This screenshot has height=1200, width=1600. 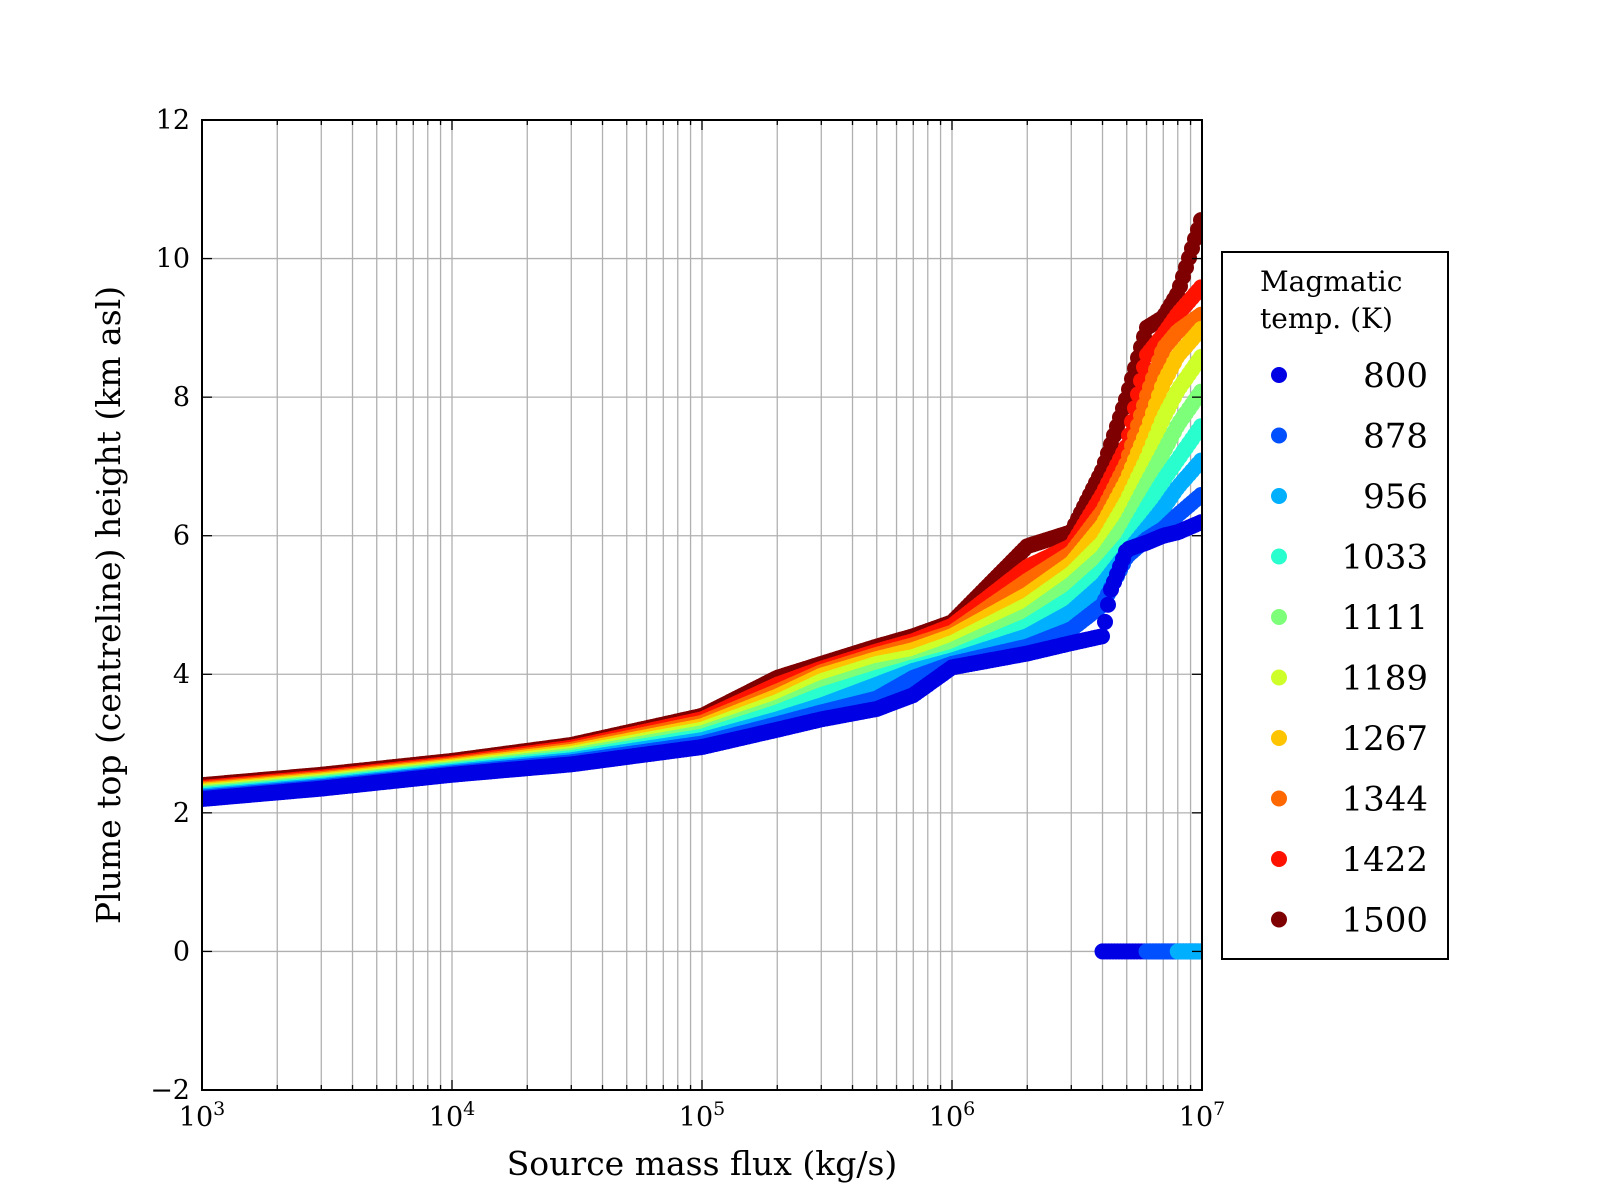 I want to click on x-tick-label: 10⁴, so click(x=452, y=1115).